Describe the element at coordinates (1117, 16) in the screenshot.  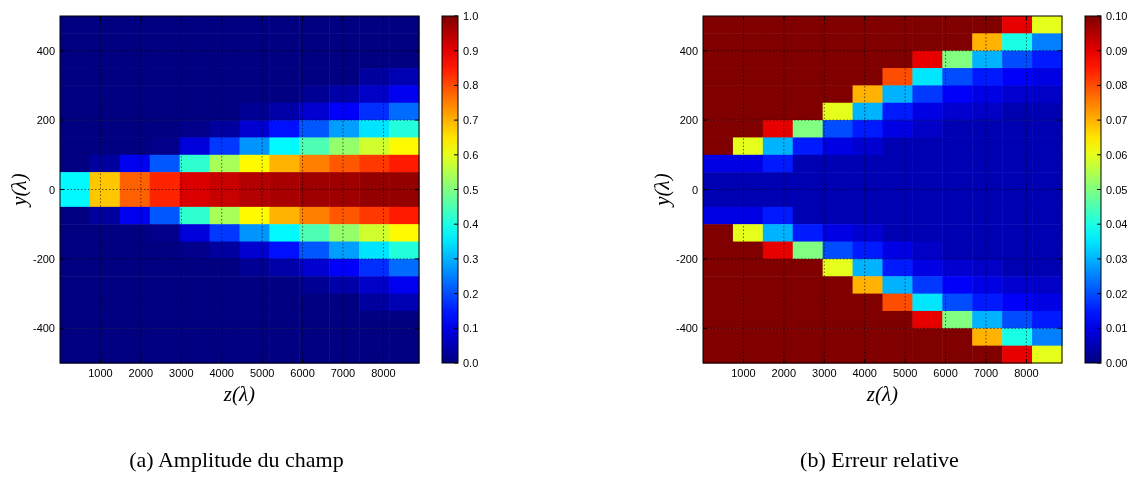
I see `color-bar-label: 0.10` at that location.